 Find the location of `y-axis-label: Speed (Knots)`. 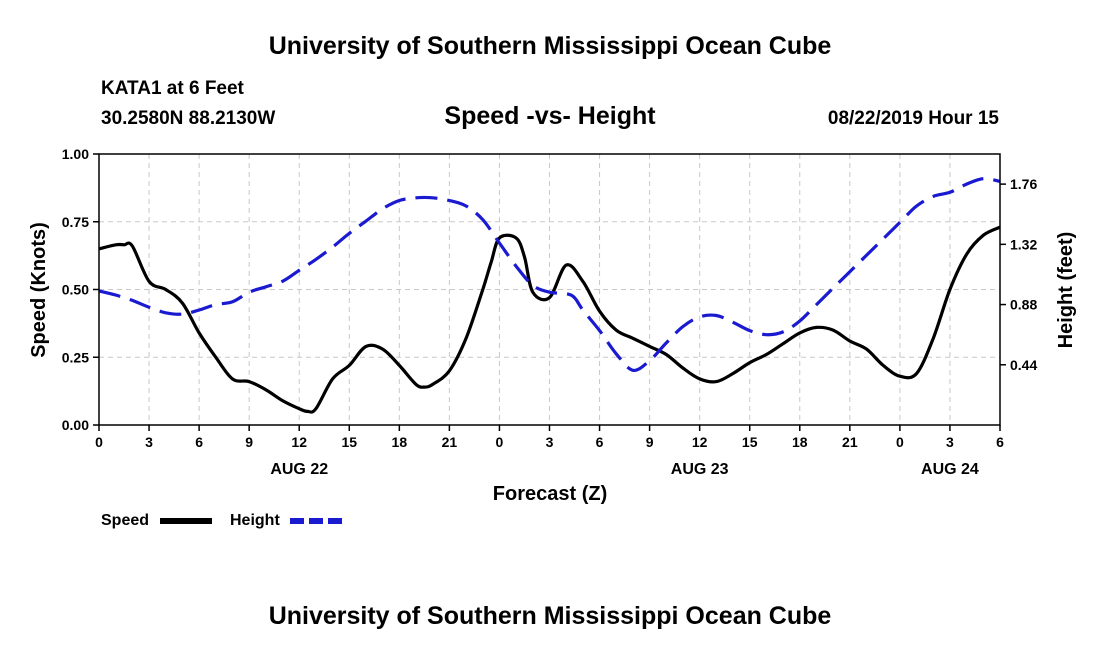

y-axis-label: Speed (Knots) is located at coordinates (39, 290).